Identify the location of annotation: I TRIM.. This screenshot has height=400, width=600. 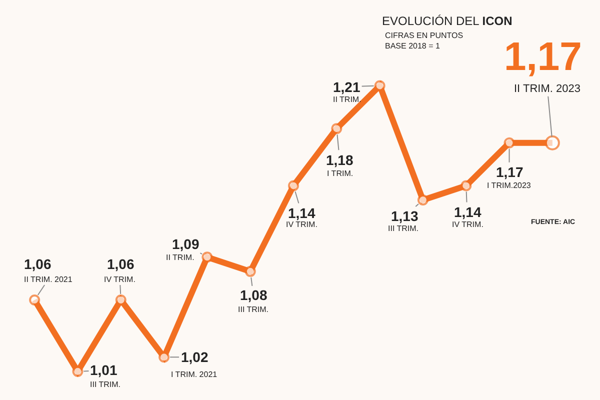
(340, 173).